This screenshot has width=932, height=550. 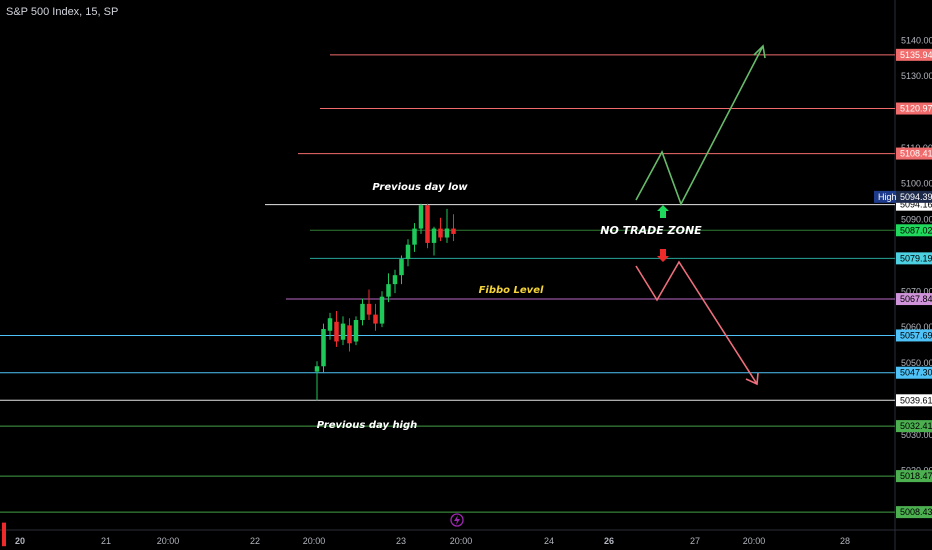 I want to click on y-tick-label: 5130.00, so click(x=916, y=76).